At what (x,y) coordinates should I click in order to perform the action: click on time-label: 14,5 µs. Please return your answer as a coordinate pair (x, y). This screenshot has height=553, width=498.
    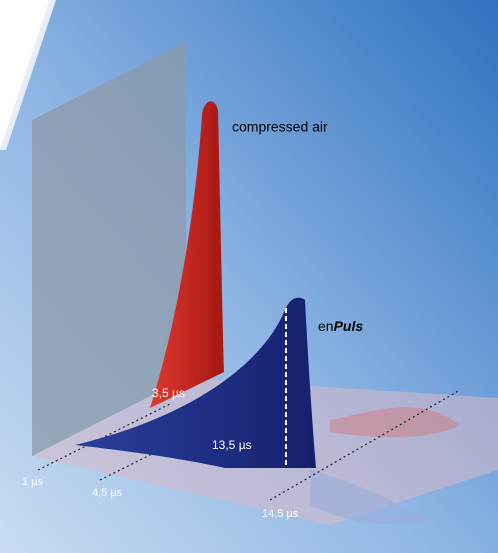
    Looking at the image, I should click on (280, 514).